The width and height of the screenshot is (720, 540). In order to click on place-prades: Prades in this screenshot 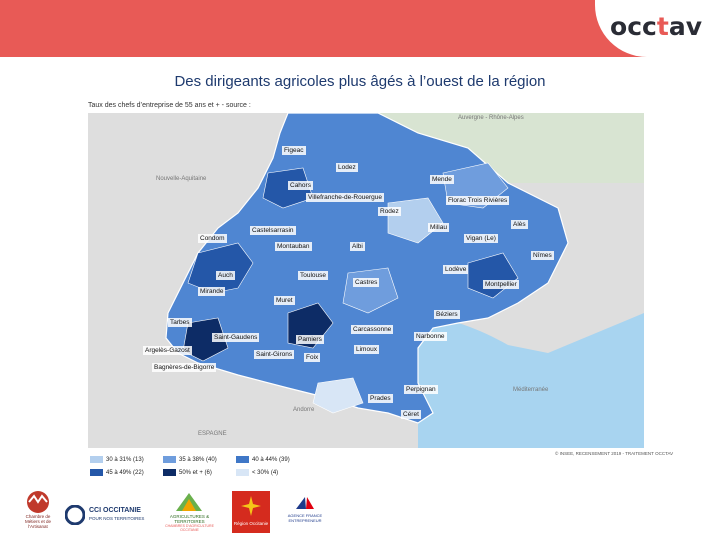, I will do `click(380, 398)`.